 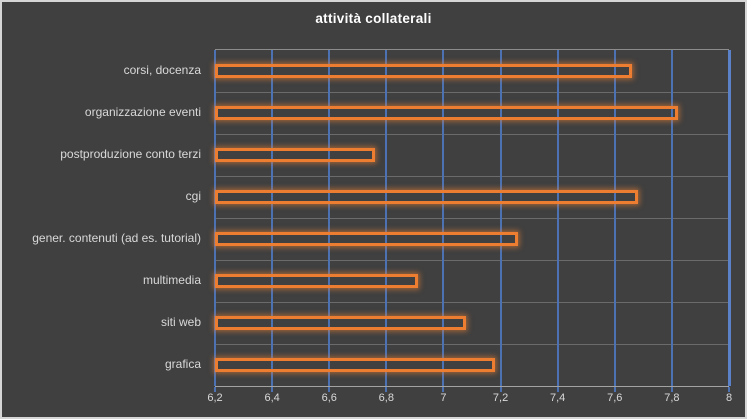 I want to click on category-label: postproduzione conto terzi, so click(x=130, y=154).